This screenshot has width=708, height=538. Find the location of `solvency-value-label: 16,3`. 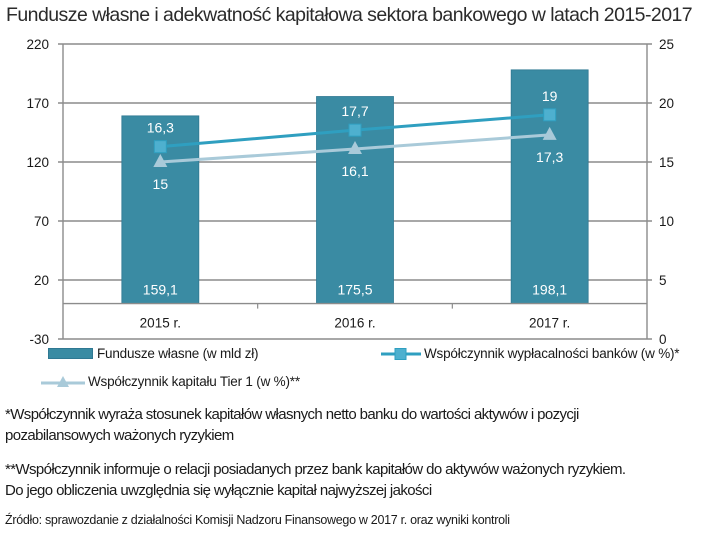

solvency-value-label: 16,3 is located at coordinates (160, 128).